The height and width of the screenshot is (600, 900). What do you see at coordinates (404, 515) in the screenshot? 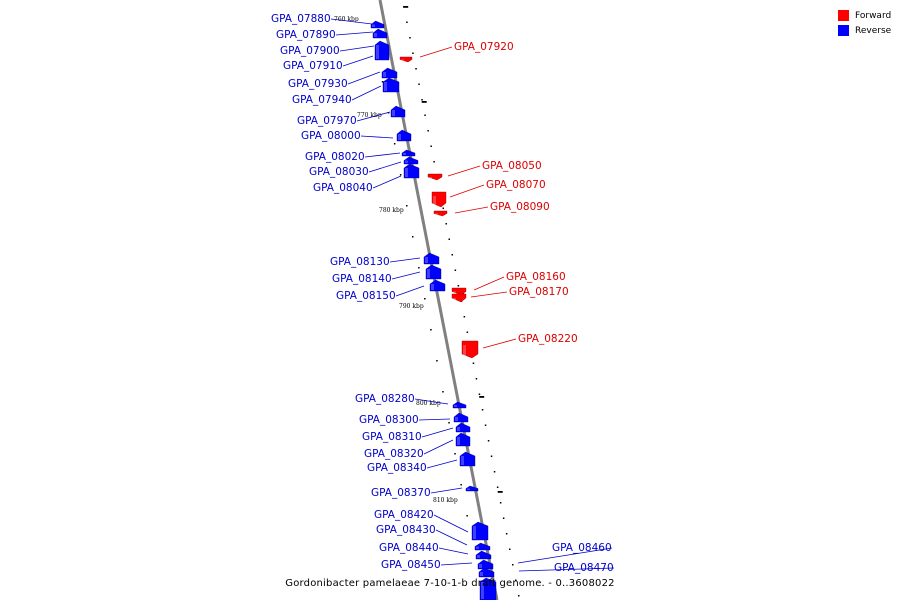
I see `gene-label-gpa-08420: GPA_08420` at bounding box center [404, 515].